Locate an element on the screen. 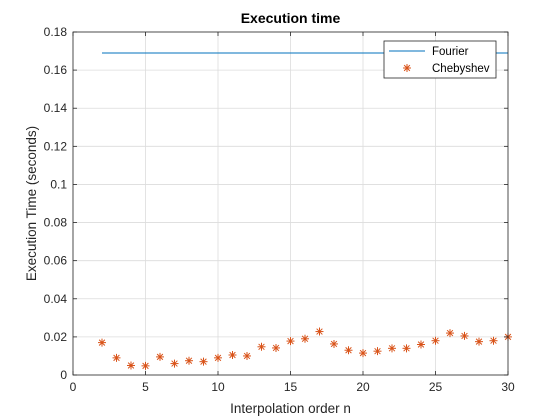 This screenshot has width=560, height=420. legend-item: Fourier is located at coordinates (429, 52).